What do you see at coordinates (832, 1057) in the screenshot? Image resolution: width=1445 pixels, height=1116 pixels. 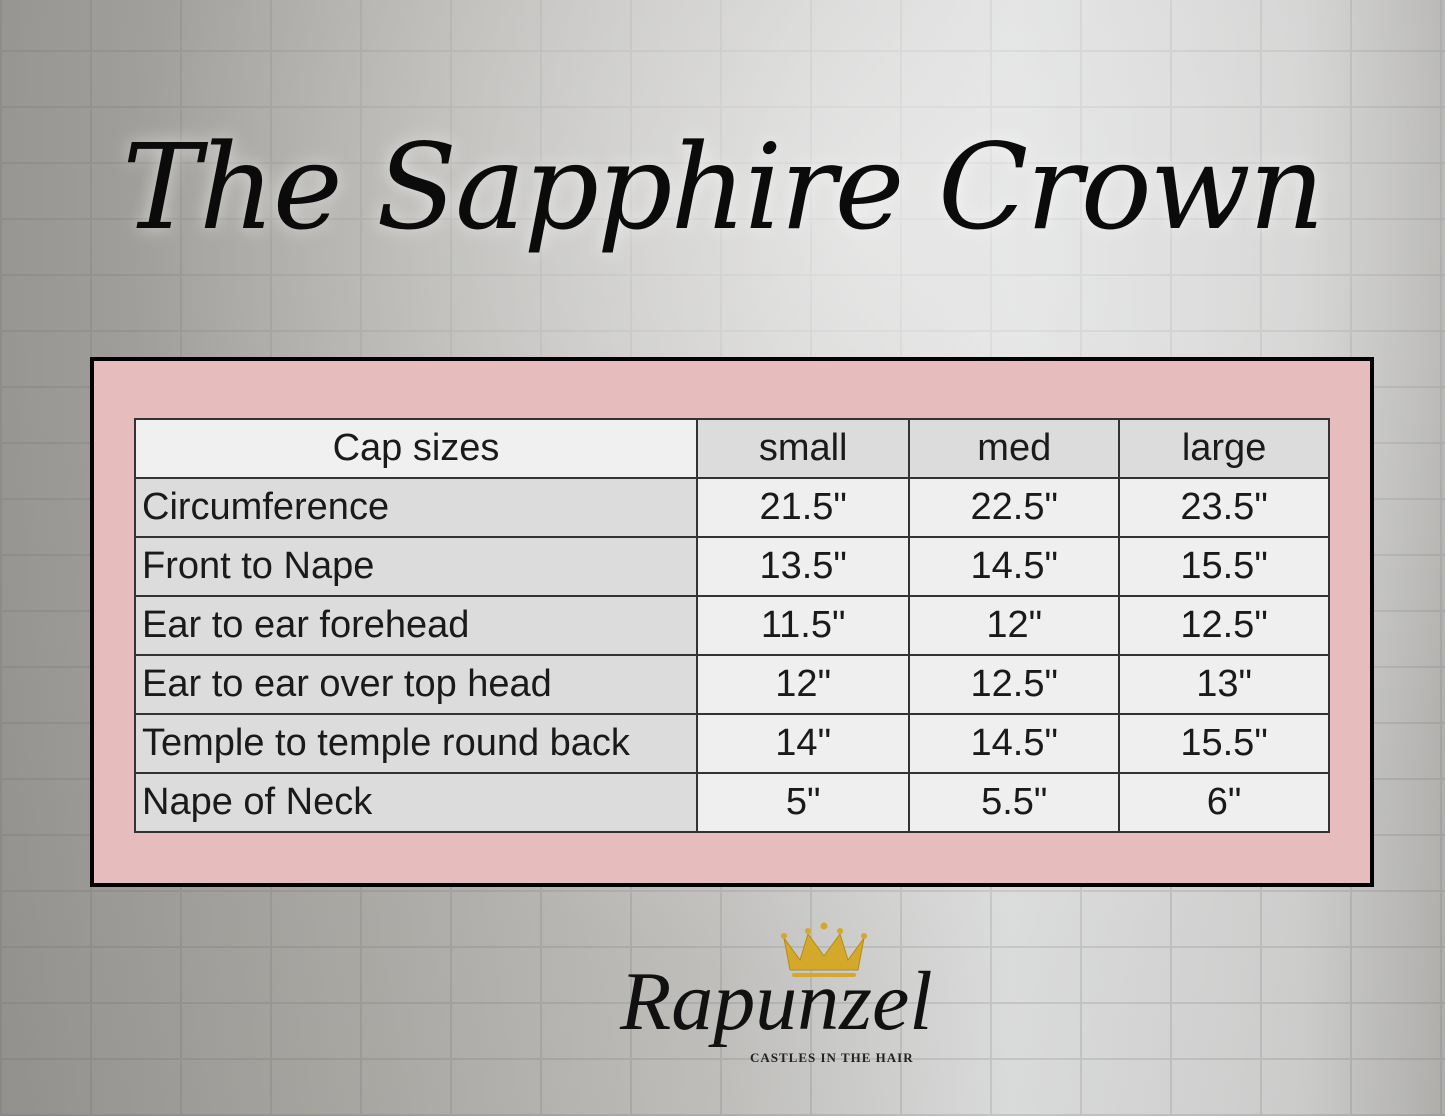 I see `logo-tagline: CASTLES IN THE HAIR` at bounding box center [832, 1057].